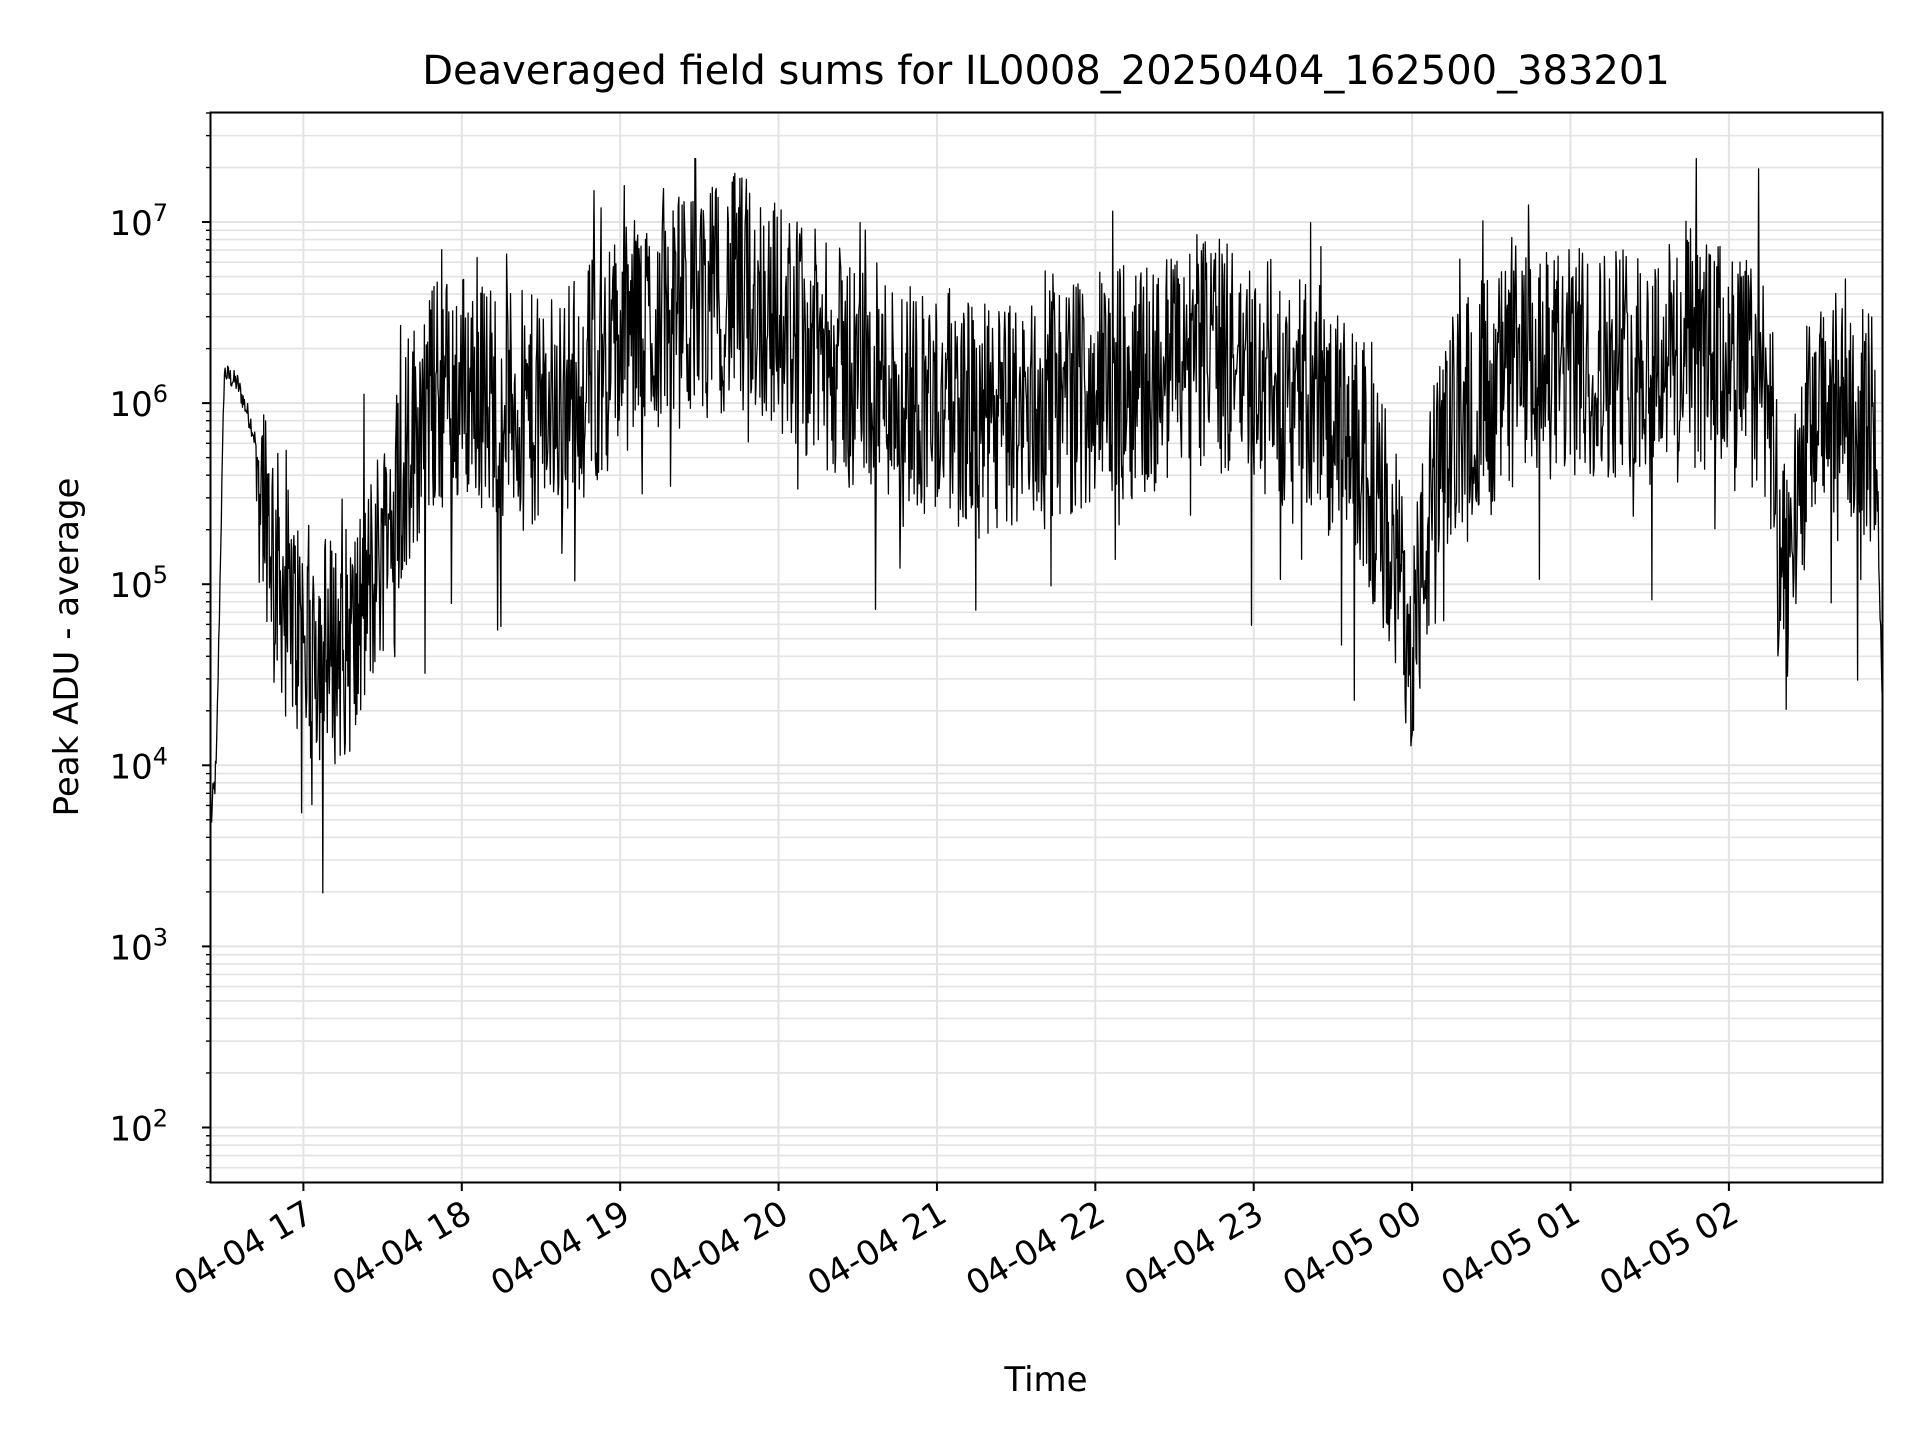  What do you see at coordinates (160, 394) in the screenshot?
I see `y-tick-exponent: 6` at bounding box center [160, 394].